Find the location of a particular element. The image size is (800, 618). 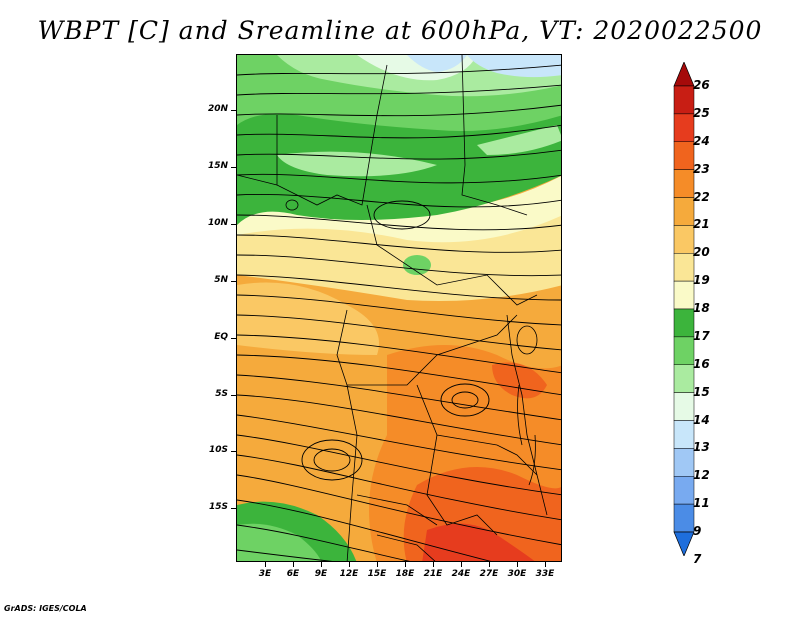

colorbar-label: 23 is located at coordinates (701, 168).